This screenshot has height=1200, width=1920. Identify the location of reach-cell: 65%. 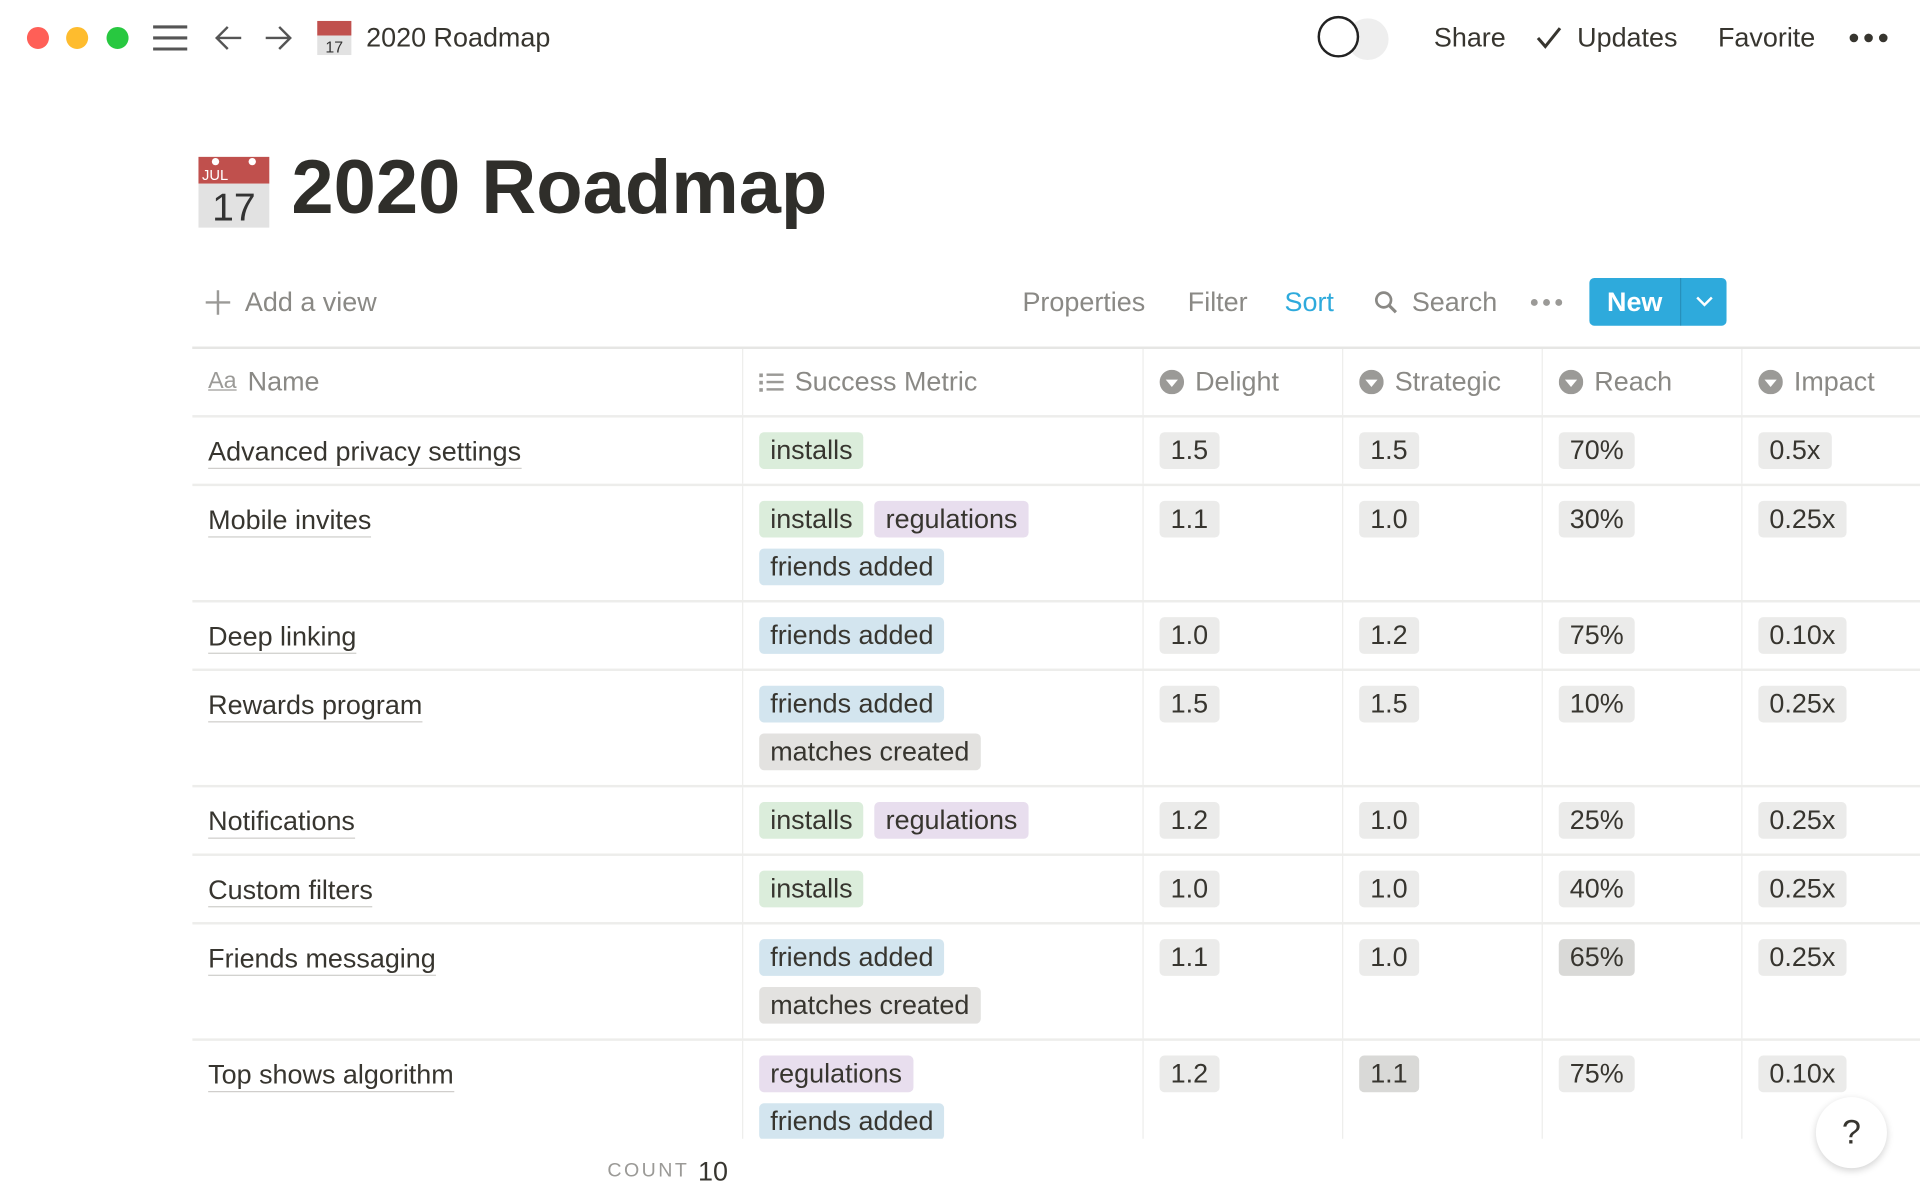
(1643, 981).